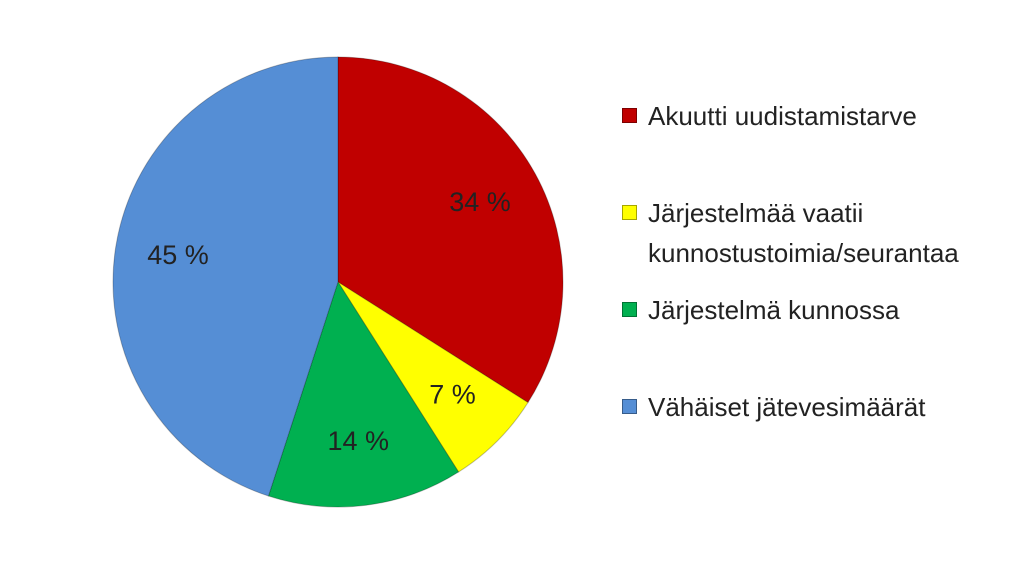  I want to click on legend-item: Akuutti uudistamistarve, so click(817, 116).